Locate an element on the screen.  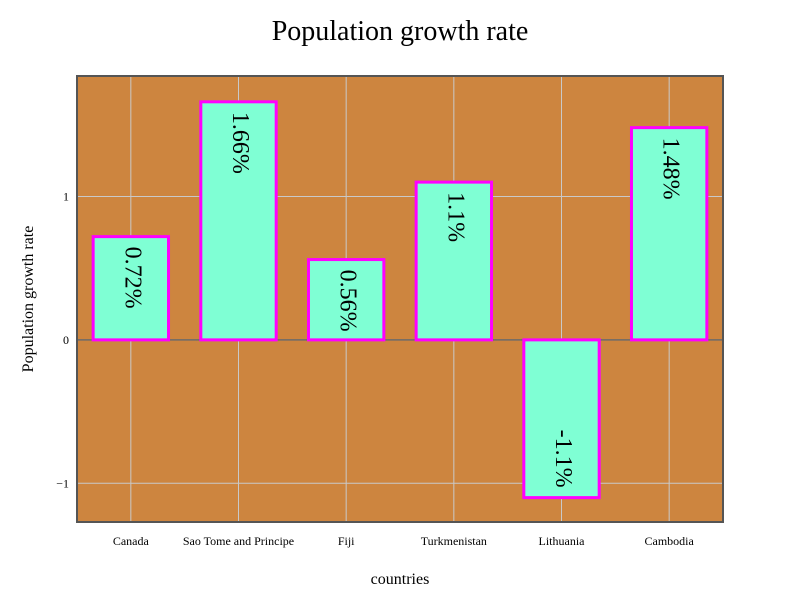
y-tick-labels: −1 0 1 is located at coordinates (62, 339).